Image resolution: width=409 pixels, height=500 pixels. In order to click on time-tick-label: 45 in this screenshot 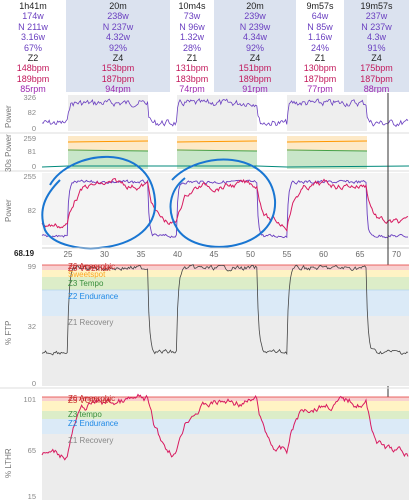, I will do `click(214, 254)`.